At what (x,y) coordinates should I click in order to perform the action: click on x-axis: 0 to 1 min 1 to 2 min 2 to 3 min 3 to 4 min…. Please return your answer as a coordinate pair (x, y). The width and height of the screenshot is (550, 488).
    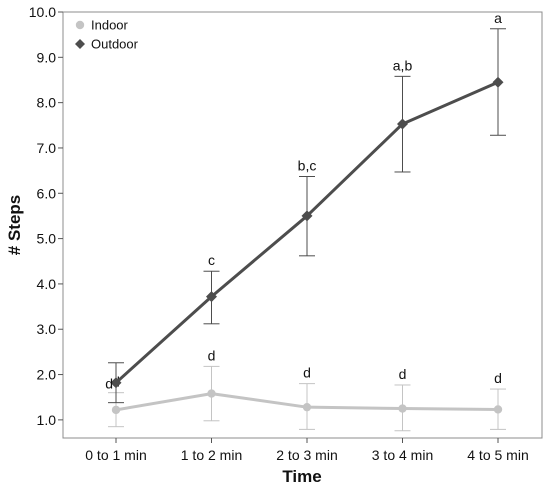
    Looking at the image, I should click on (307, 450).